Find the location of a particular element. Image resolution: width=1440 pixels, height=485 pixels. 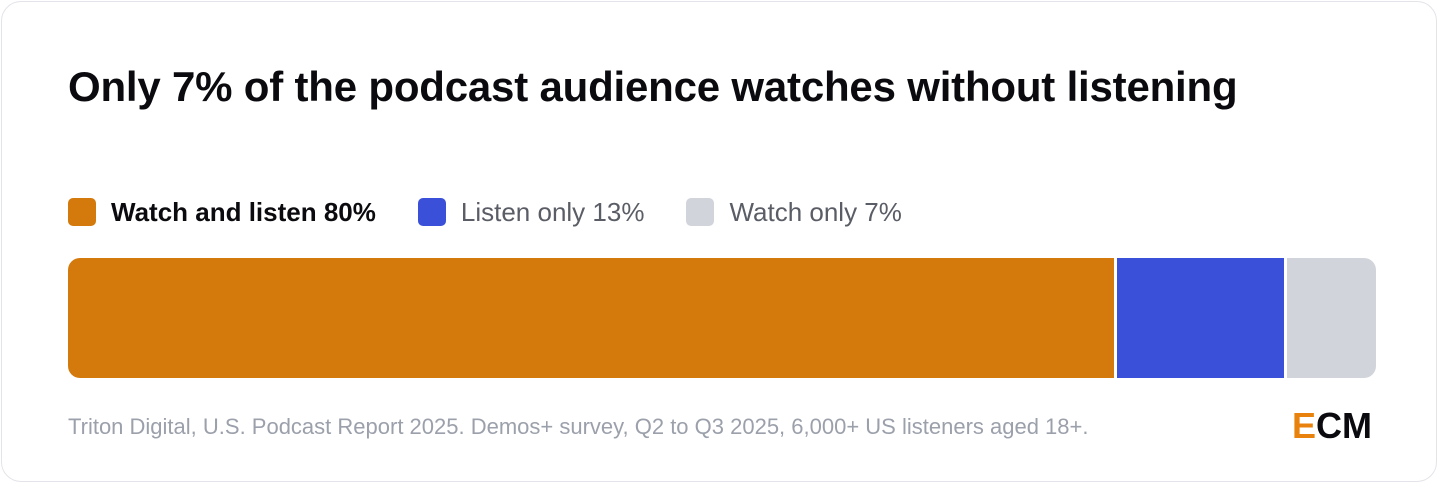

ecm-logo: ECM is located at coordinates (1332, 426).